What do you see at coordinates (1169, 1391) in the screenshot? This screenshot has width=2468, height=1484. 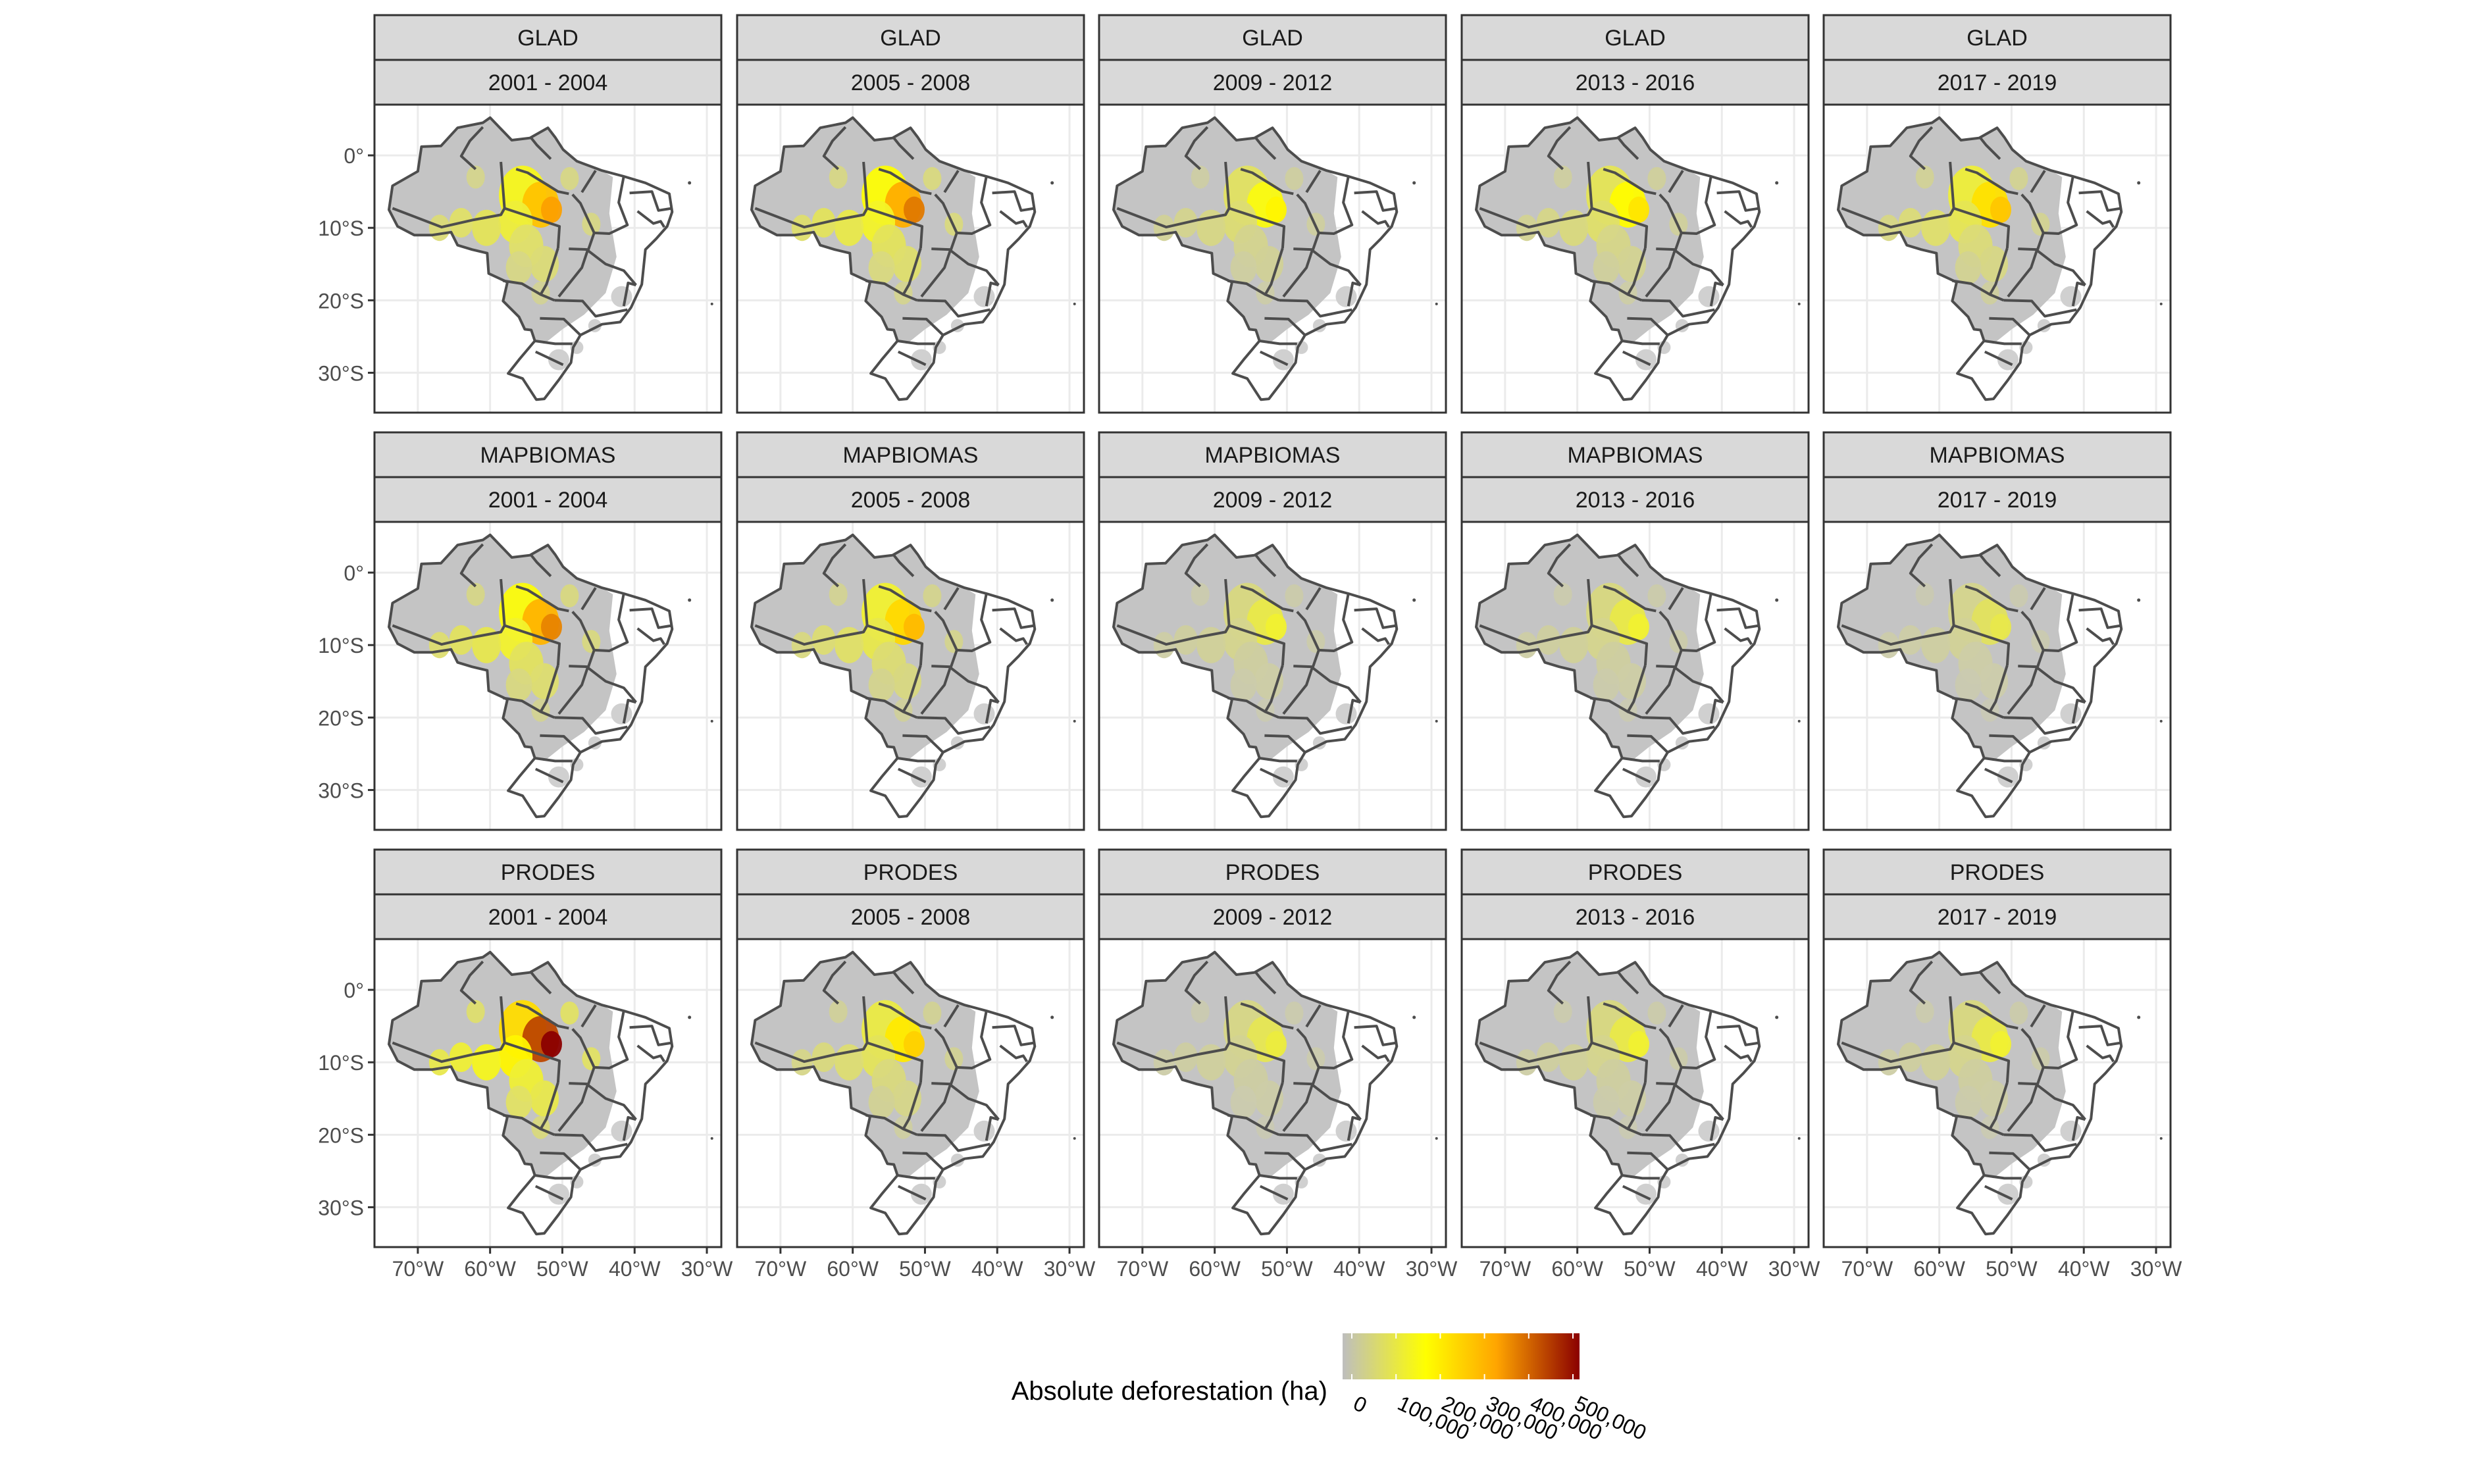 I see `legend-title: Absolute deforestation (ha)` at bounding box center [1169, 1391].